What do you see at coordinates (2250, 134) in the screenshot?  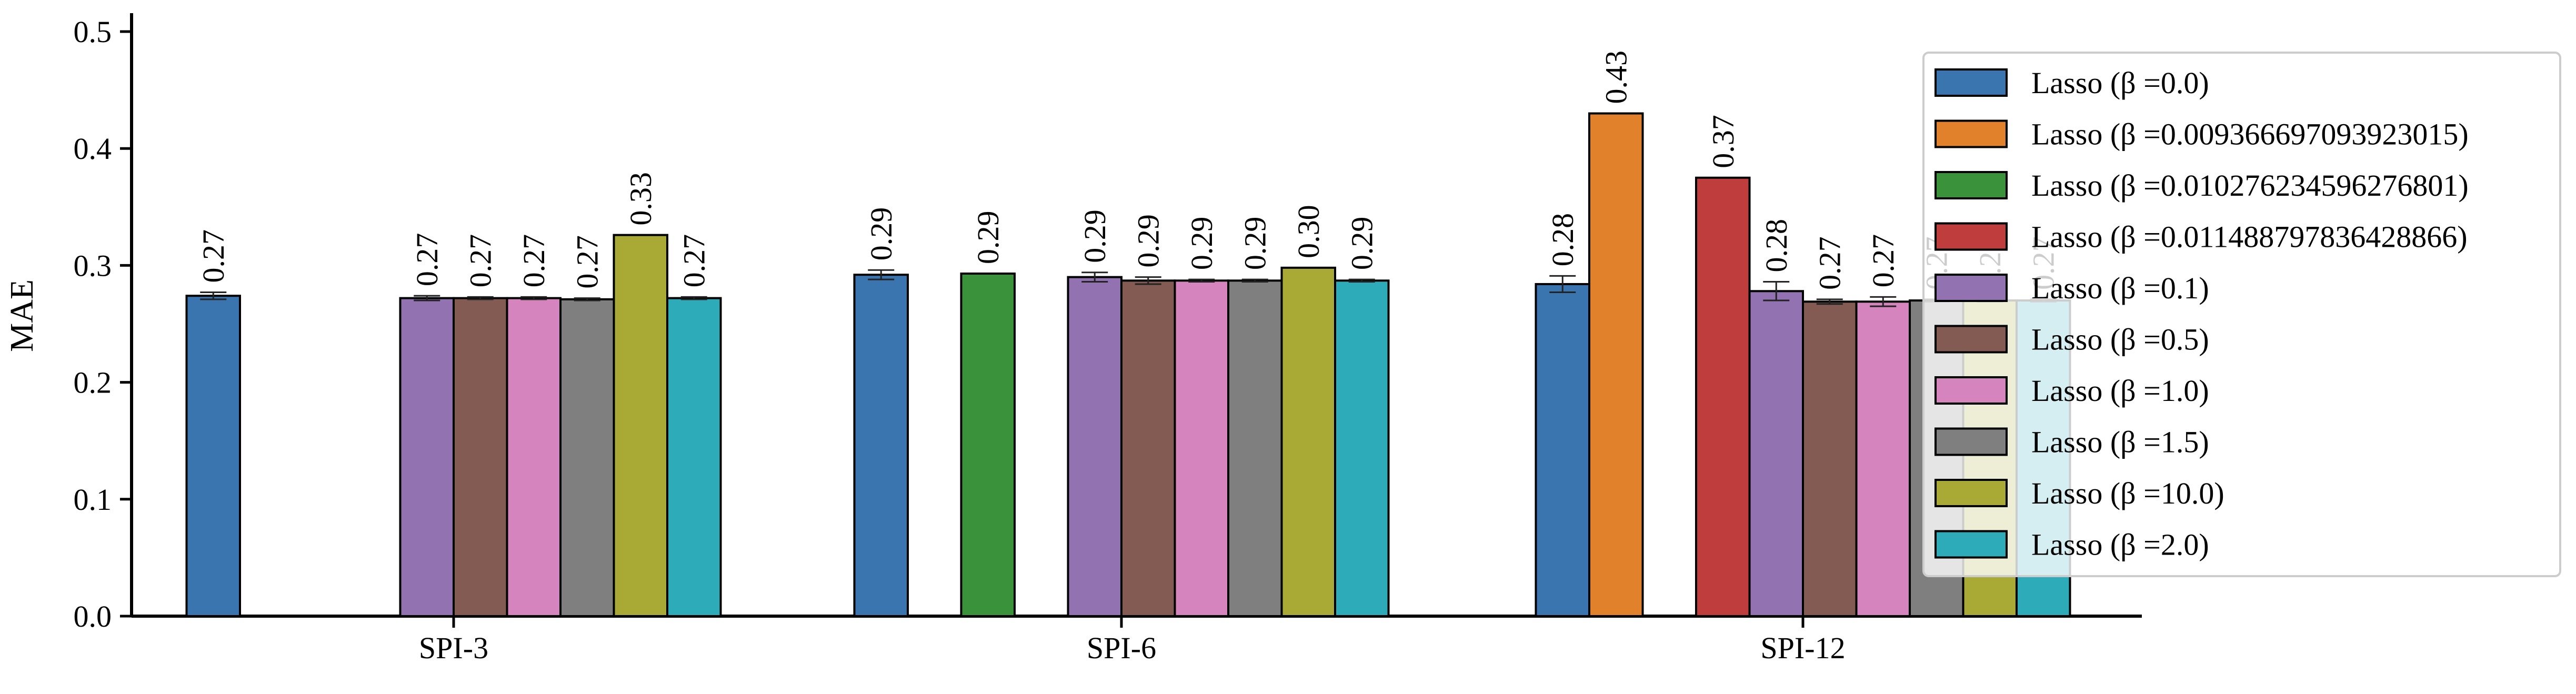 I see `legend-label: Lasso (β =0.009366697093923015)` at bounding box center [2250, 134].